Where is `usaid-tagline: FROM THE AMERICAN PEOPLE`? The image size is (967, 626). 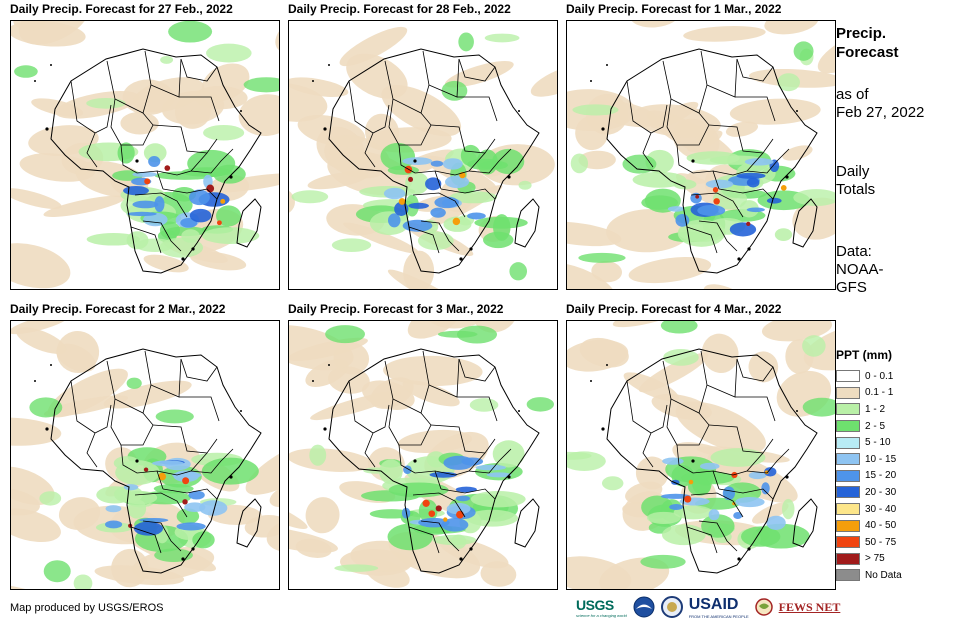 usaid-tagline: FROM THE AMERICAN PEOPLE is located at coordinates (718, 616).